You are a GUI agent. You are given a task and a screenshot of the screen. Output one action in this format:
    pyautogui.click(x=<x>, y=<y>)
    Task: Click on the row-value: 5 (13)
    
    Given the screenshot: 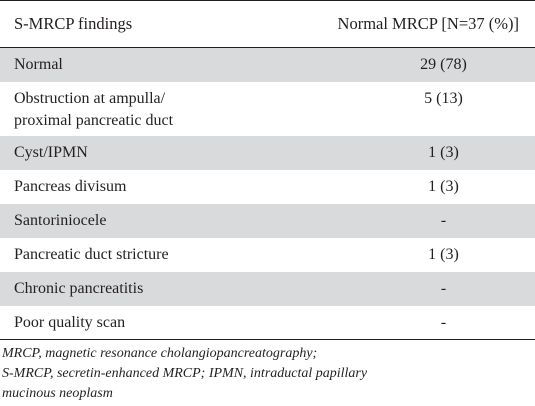 What is the action you would take?
    pyautogui.click(x=443, y=98)
    